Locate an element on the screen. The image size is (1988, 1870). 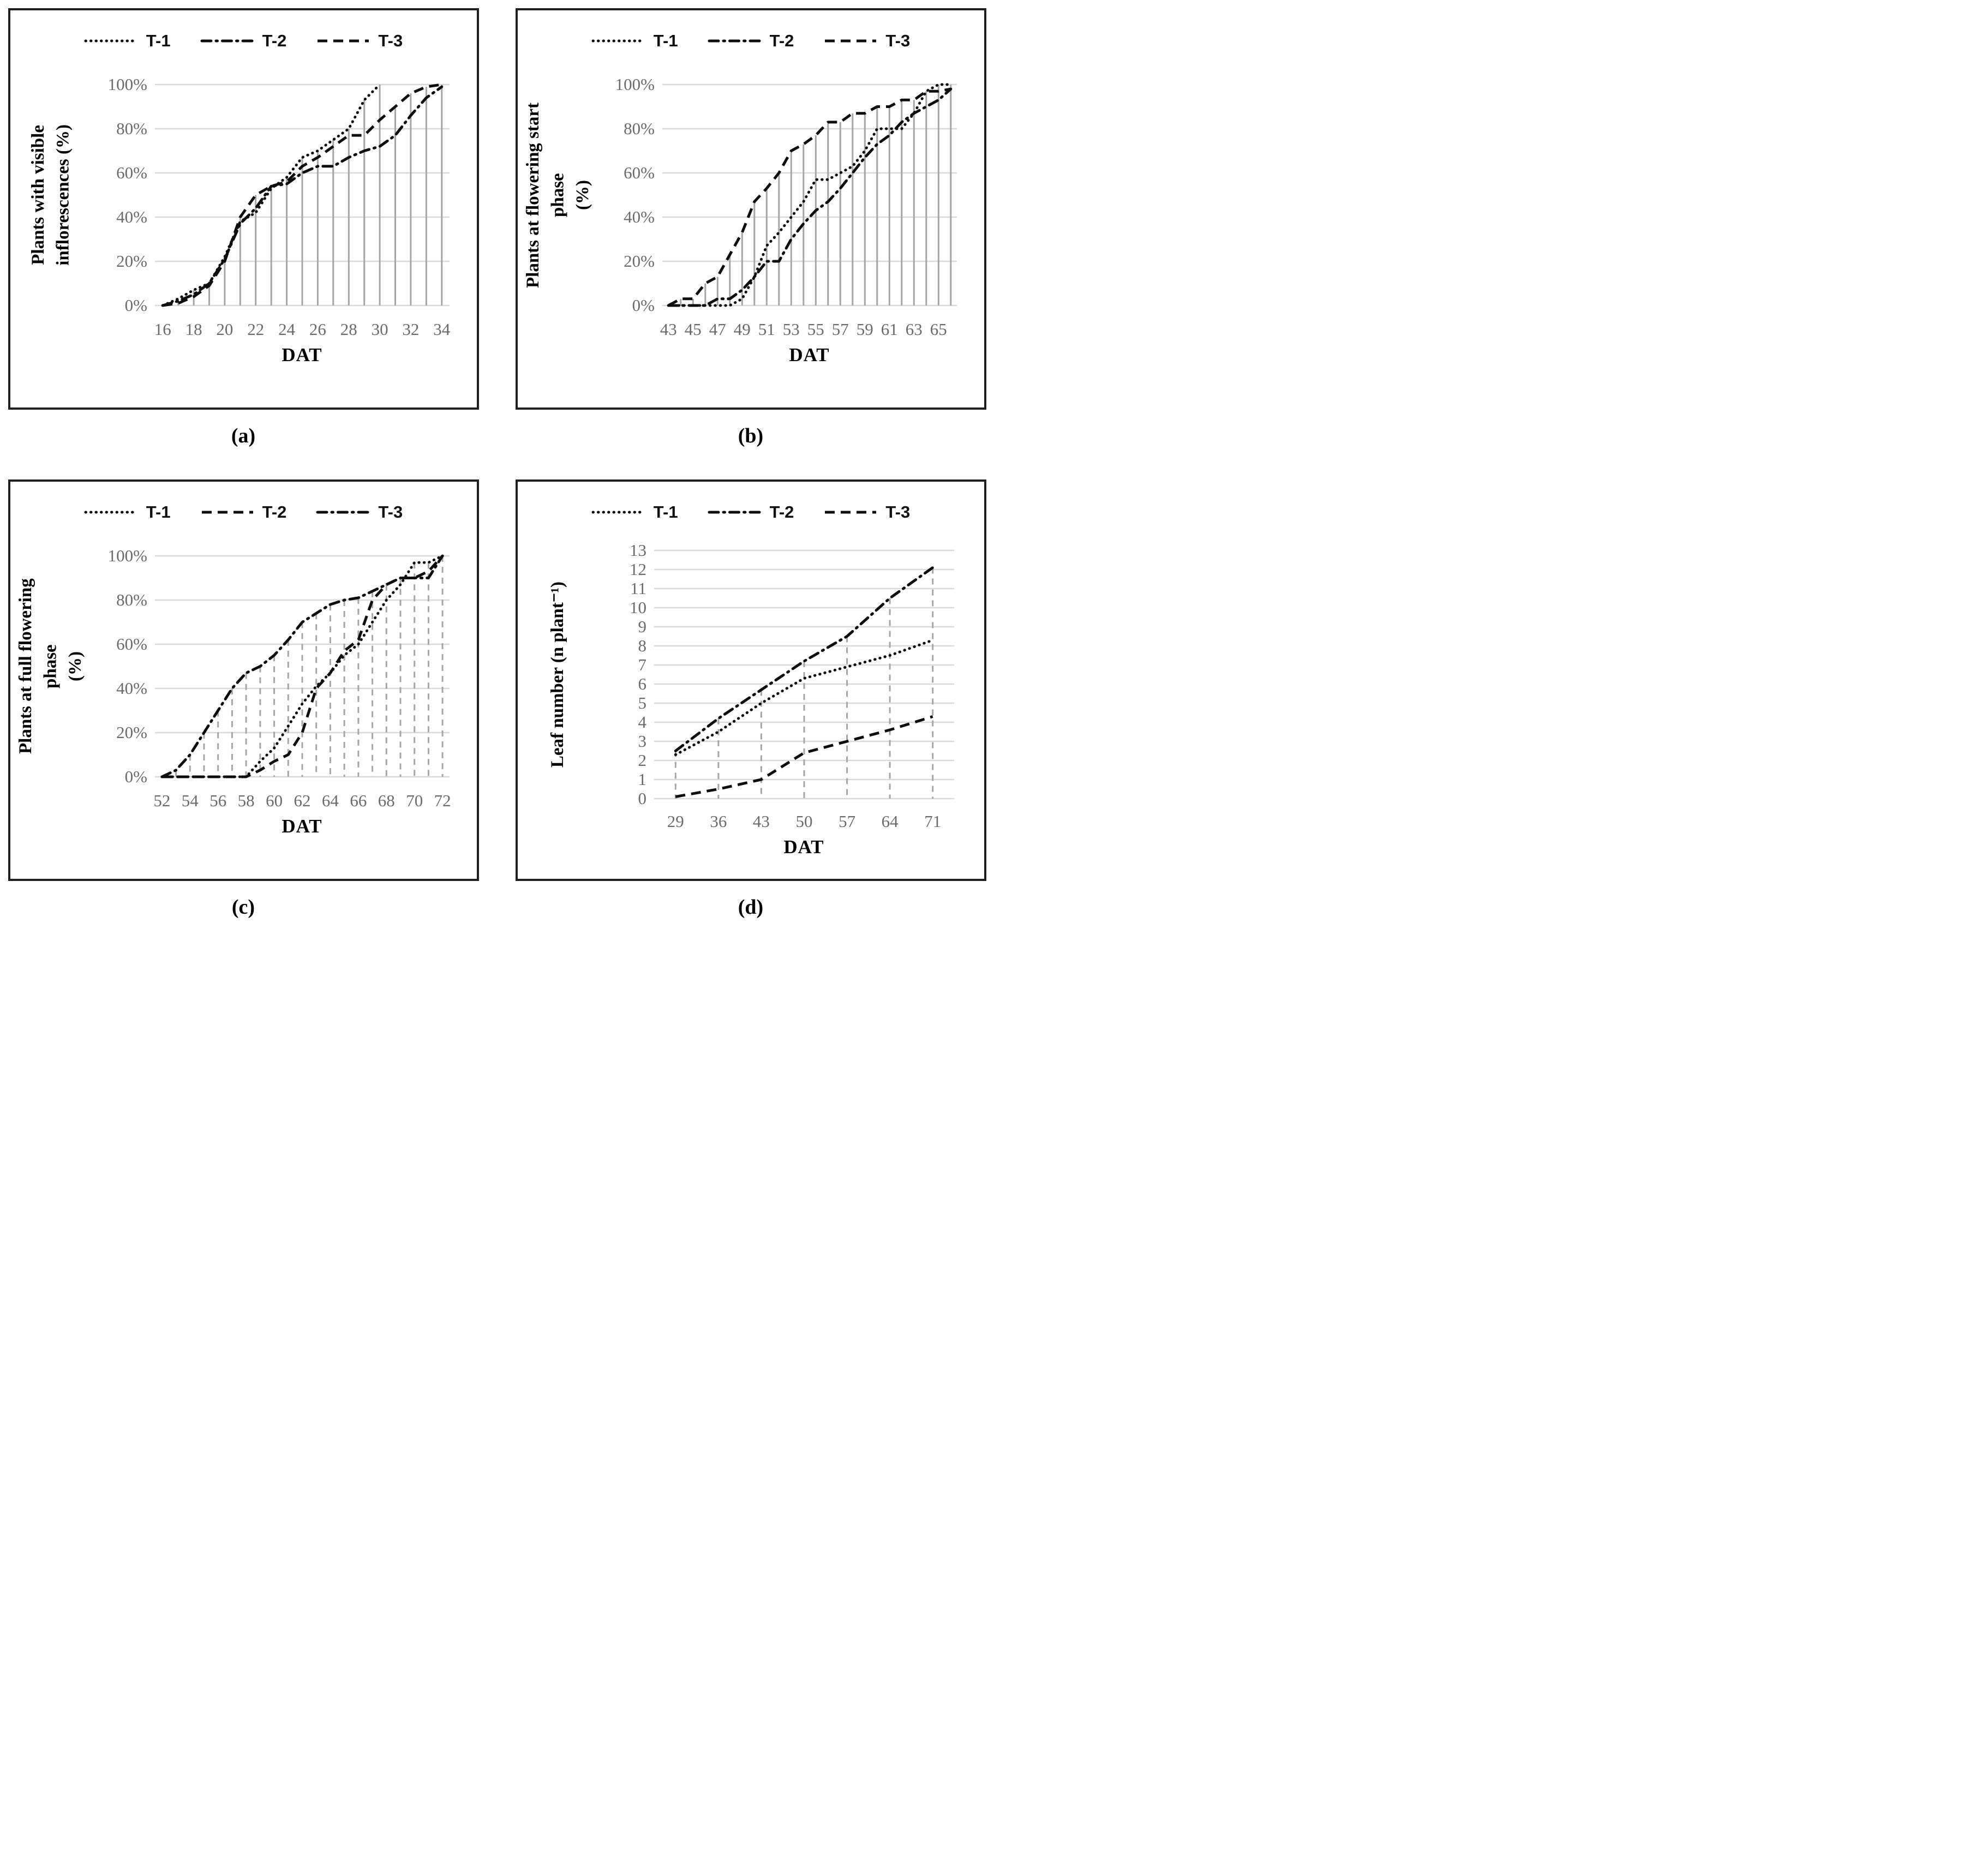
svg-text: 24 is located at coordinates (286, 329).